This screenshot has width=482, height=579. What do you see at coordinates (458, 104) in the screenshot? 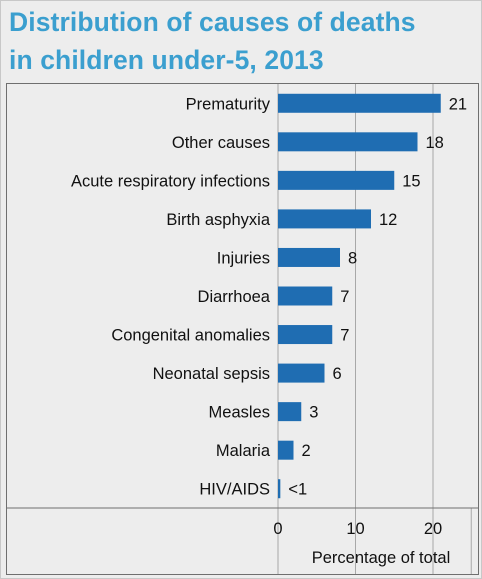
I see `value-label-0: 21` at bounding box center [458, 104].